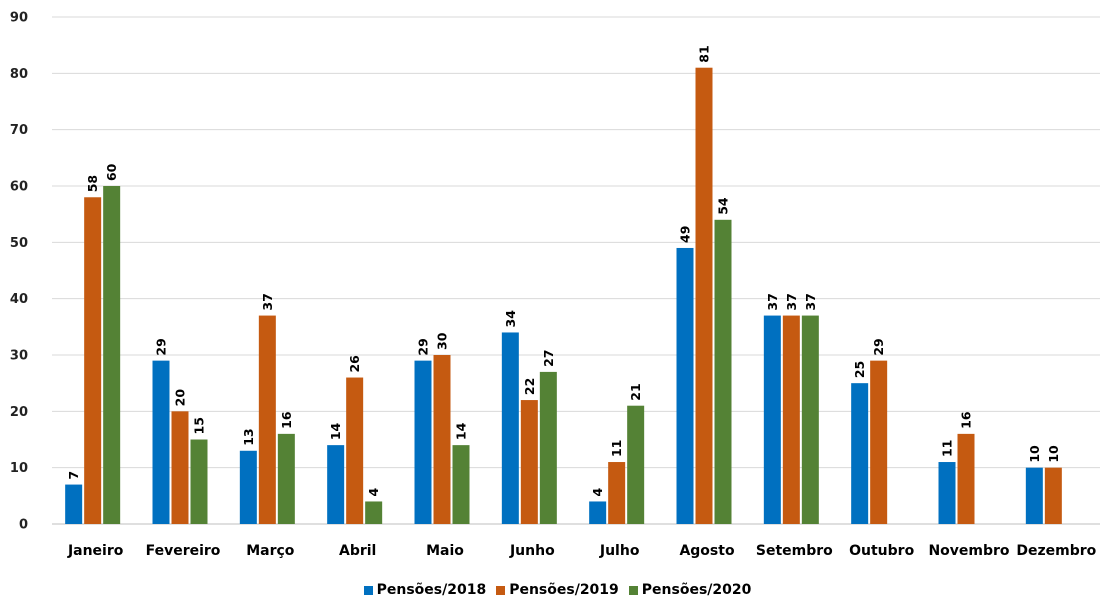 This screenshot has height=600, width=1115. What do you see at coordinates (696, 590) in the screenshot?
I see `legend-label: Pensões/2020` at bounding box center [696, 590].